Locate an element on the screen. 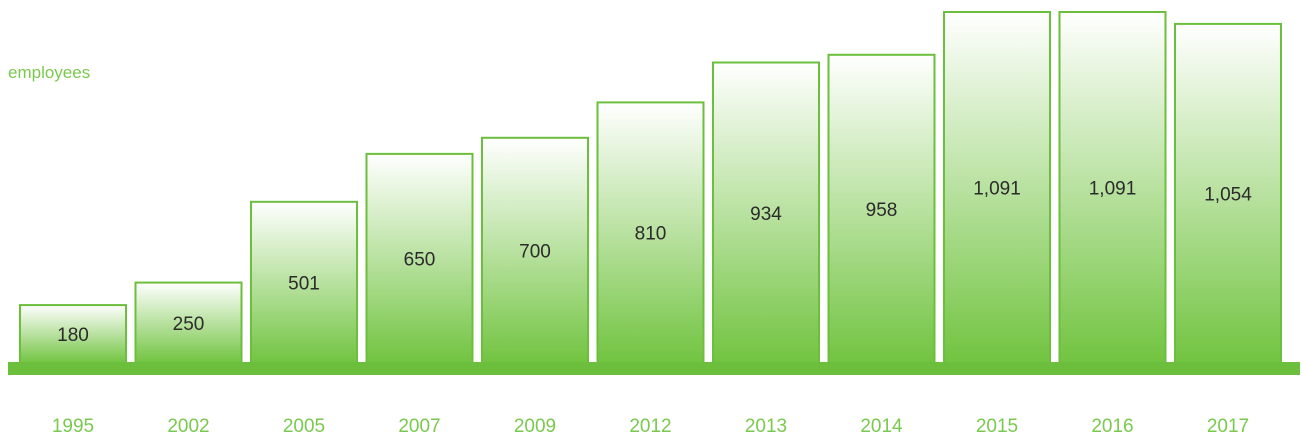  bar-2007 is located at coordinates (419, 258).